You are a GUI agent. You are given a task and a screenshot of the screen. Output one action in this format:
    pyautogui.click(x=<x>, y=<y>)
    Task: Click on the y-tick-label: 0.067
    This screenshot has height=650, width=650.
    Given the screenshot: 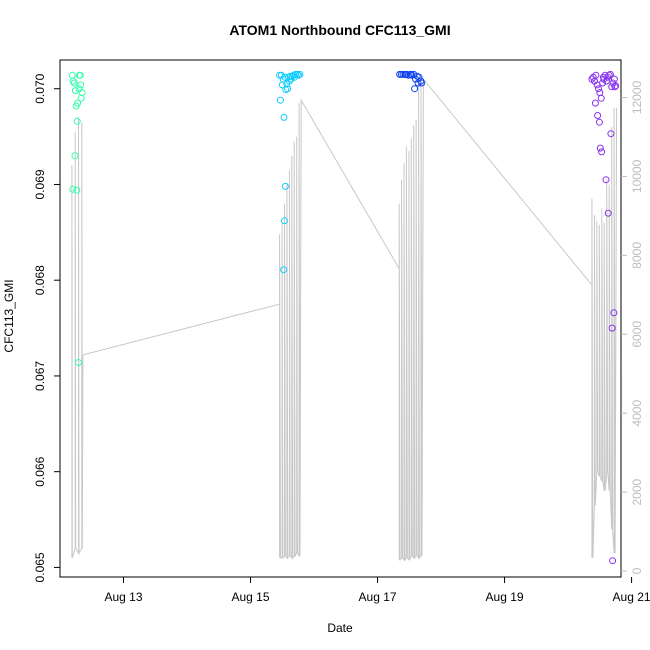 What is the action you would take?
    pyautogui.click(x=40, y=376)
    